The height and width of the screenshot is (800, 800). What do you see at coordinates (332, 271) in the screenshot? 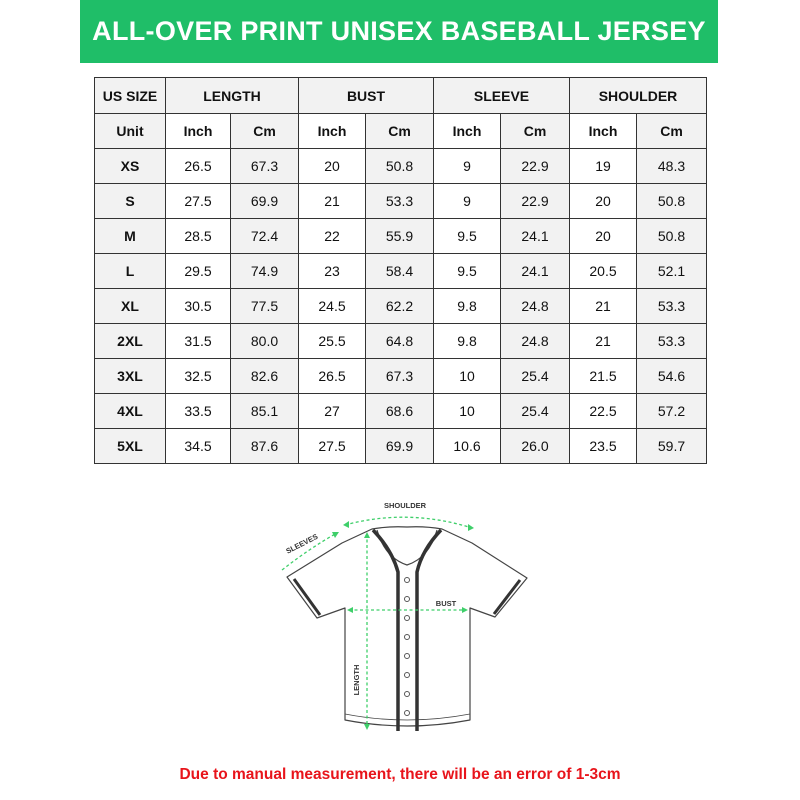
I see `measure-cell: 23` at bounding box center [332, 271].